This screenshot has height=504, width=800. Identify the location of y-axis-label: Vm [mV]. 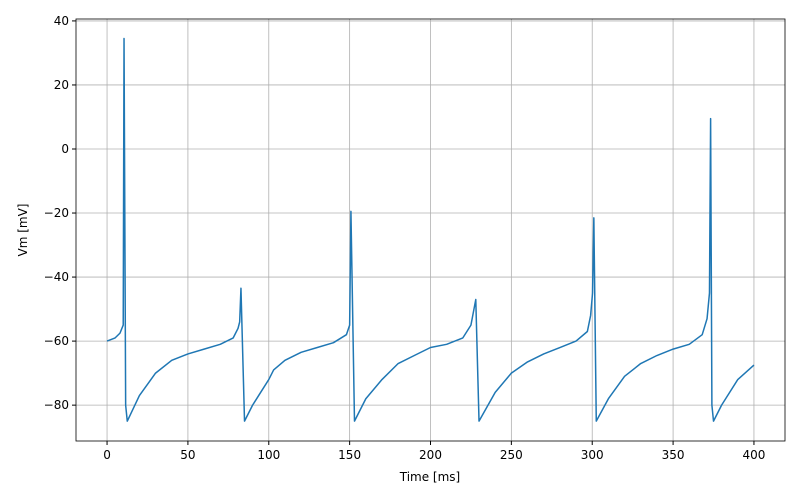
(23, 230).